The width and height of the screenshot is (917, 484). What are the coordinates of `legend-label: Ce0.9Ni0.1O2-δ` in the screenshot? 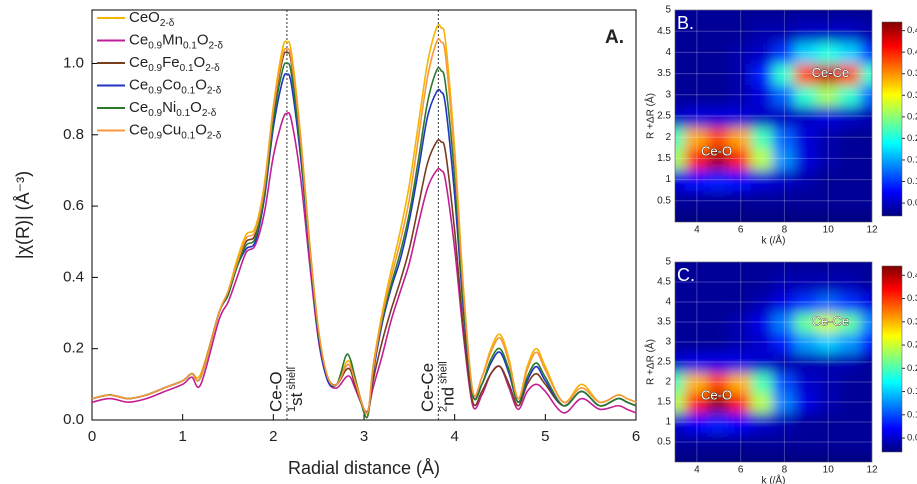 It's located at (173, 109).